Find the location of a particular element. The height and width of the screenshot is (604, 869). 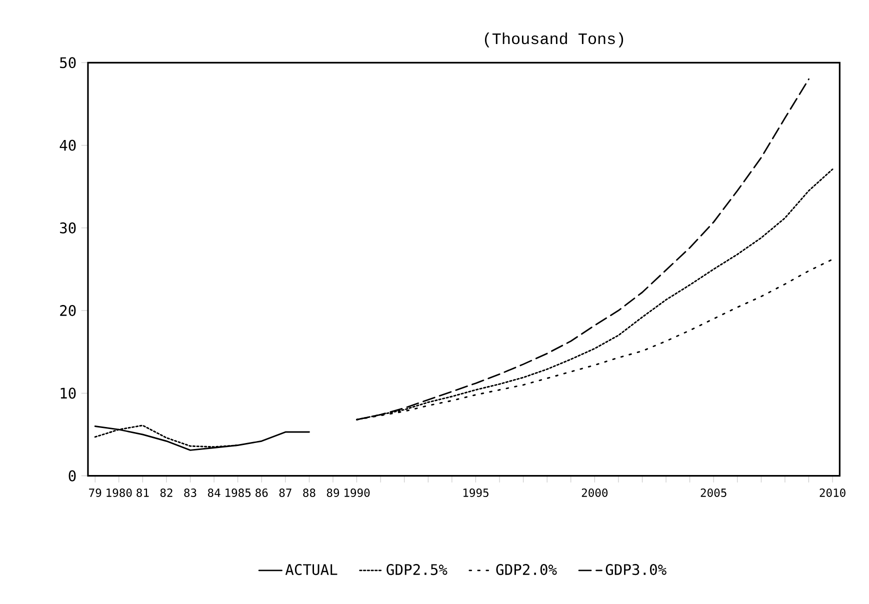

legend-label: GDP3.0% is located at coordinates (636, 570).